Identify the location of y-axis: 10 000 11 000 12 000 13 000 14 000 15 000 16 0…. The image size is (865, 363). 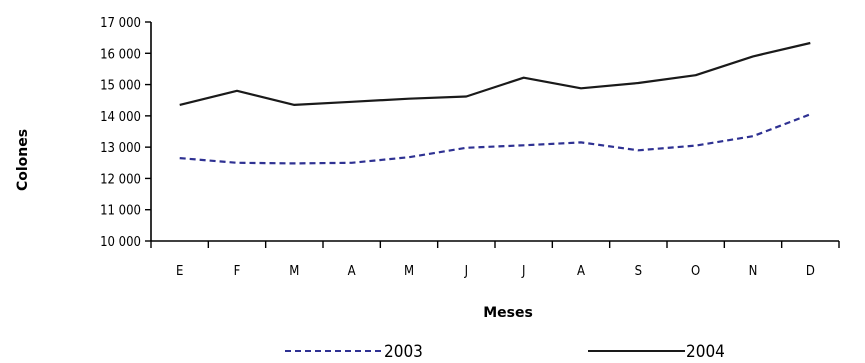
(126, 133).